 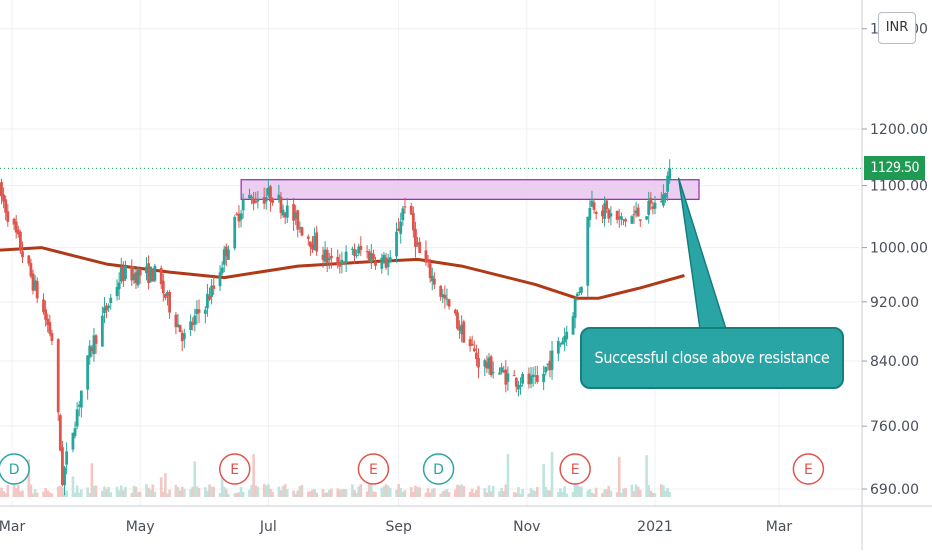 What do you see at coordinates (234, 470) in the screenshot?
I see `event-marker-label: E` at bounding box center [234, 470].